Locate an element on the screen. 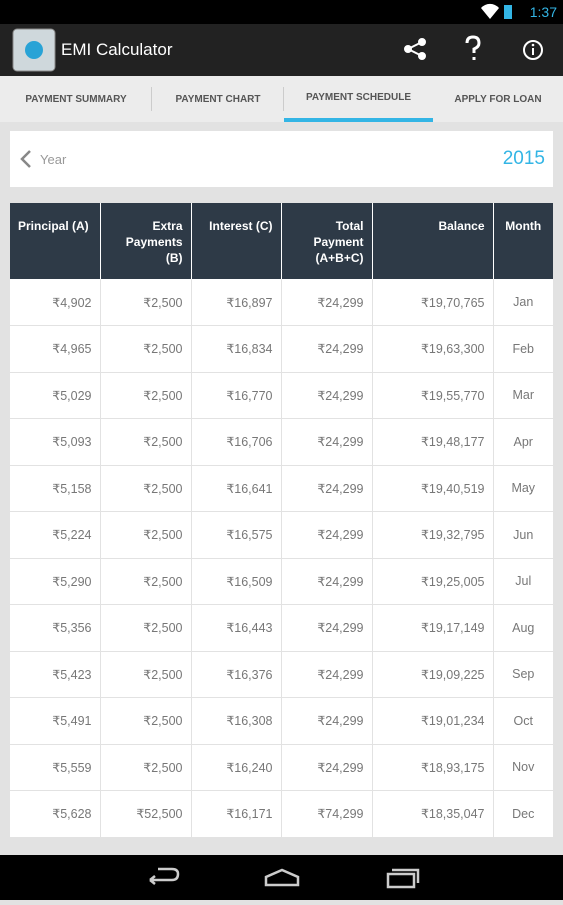 The height and width of the screenshot is (905, 563). table-cell: Dec is located at coordinates (523, 814).